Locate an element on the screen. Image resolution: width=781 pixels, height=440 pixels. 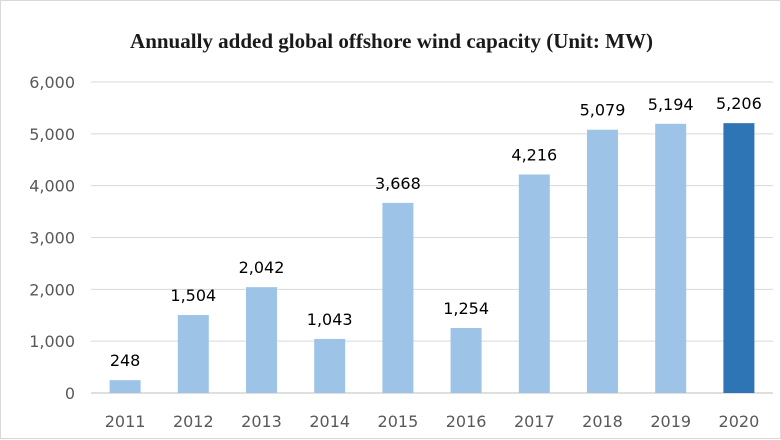
data-label: 5,079 is located at coordinates (603, 110).